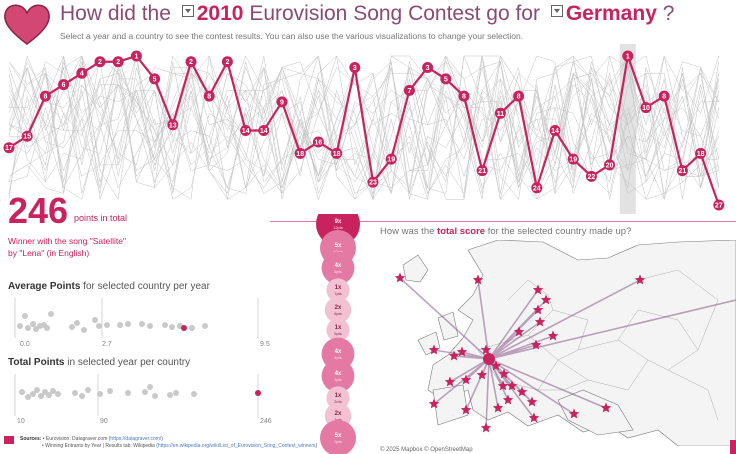 This screenshot has height=454, width=736. I want to click on source-link-datagraver: https://datagraver.com/, so click(136, 439).